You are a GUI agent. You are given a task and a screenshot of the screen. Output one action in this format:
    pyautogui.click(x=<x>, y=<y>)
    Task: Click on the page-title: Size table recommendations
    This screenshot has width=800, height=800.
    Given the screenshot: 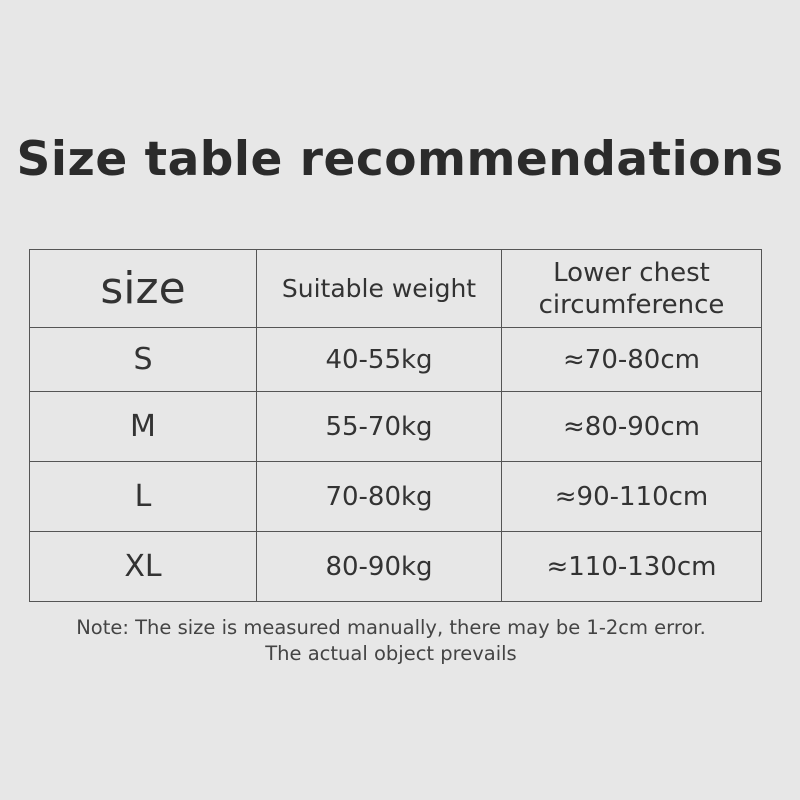 What is the action you would take?
    pyautogui.click(x=400, y=159)
    